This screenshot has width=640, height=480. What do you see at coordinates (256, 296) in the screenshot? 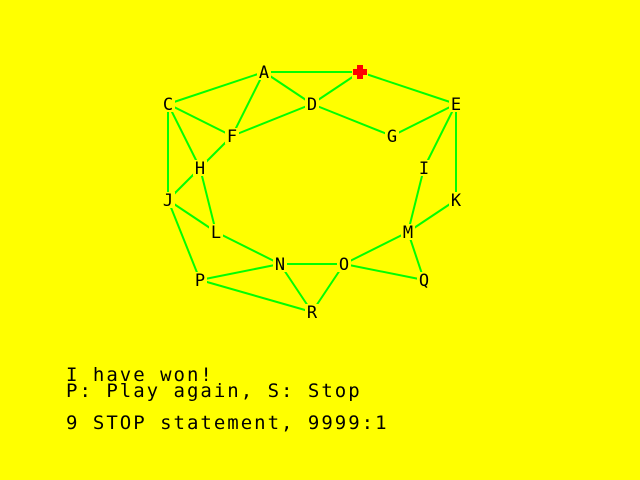
I see `edge-P-R` at bounding box center [256, 296].